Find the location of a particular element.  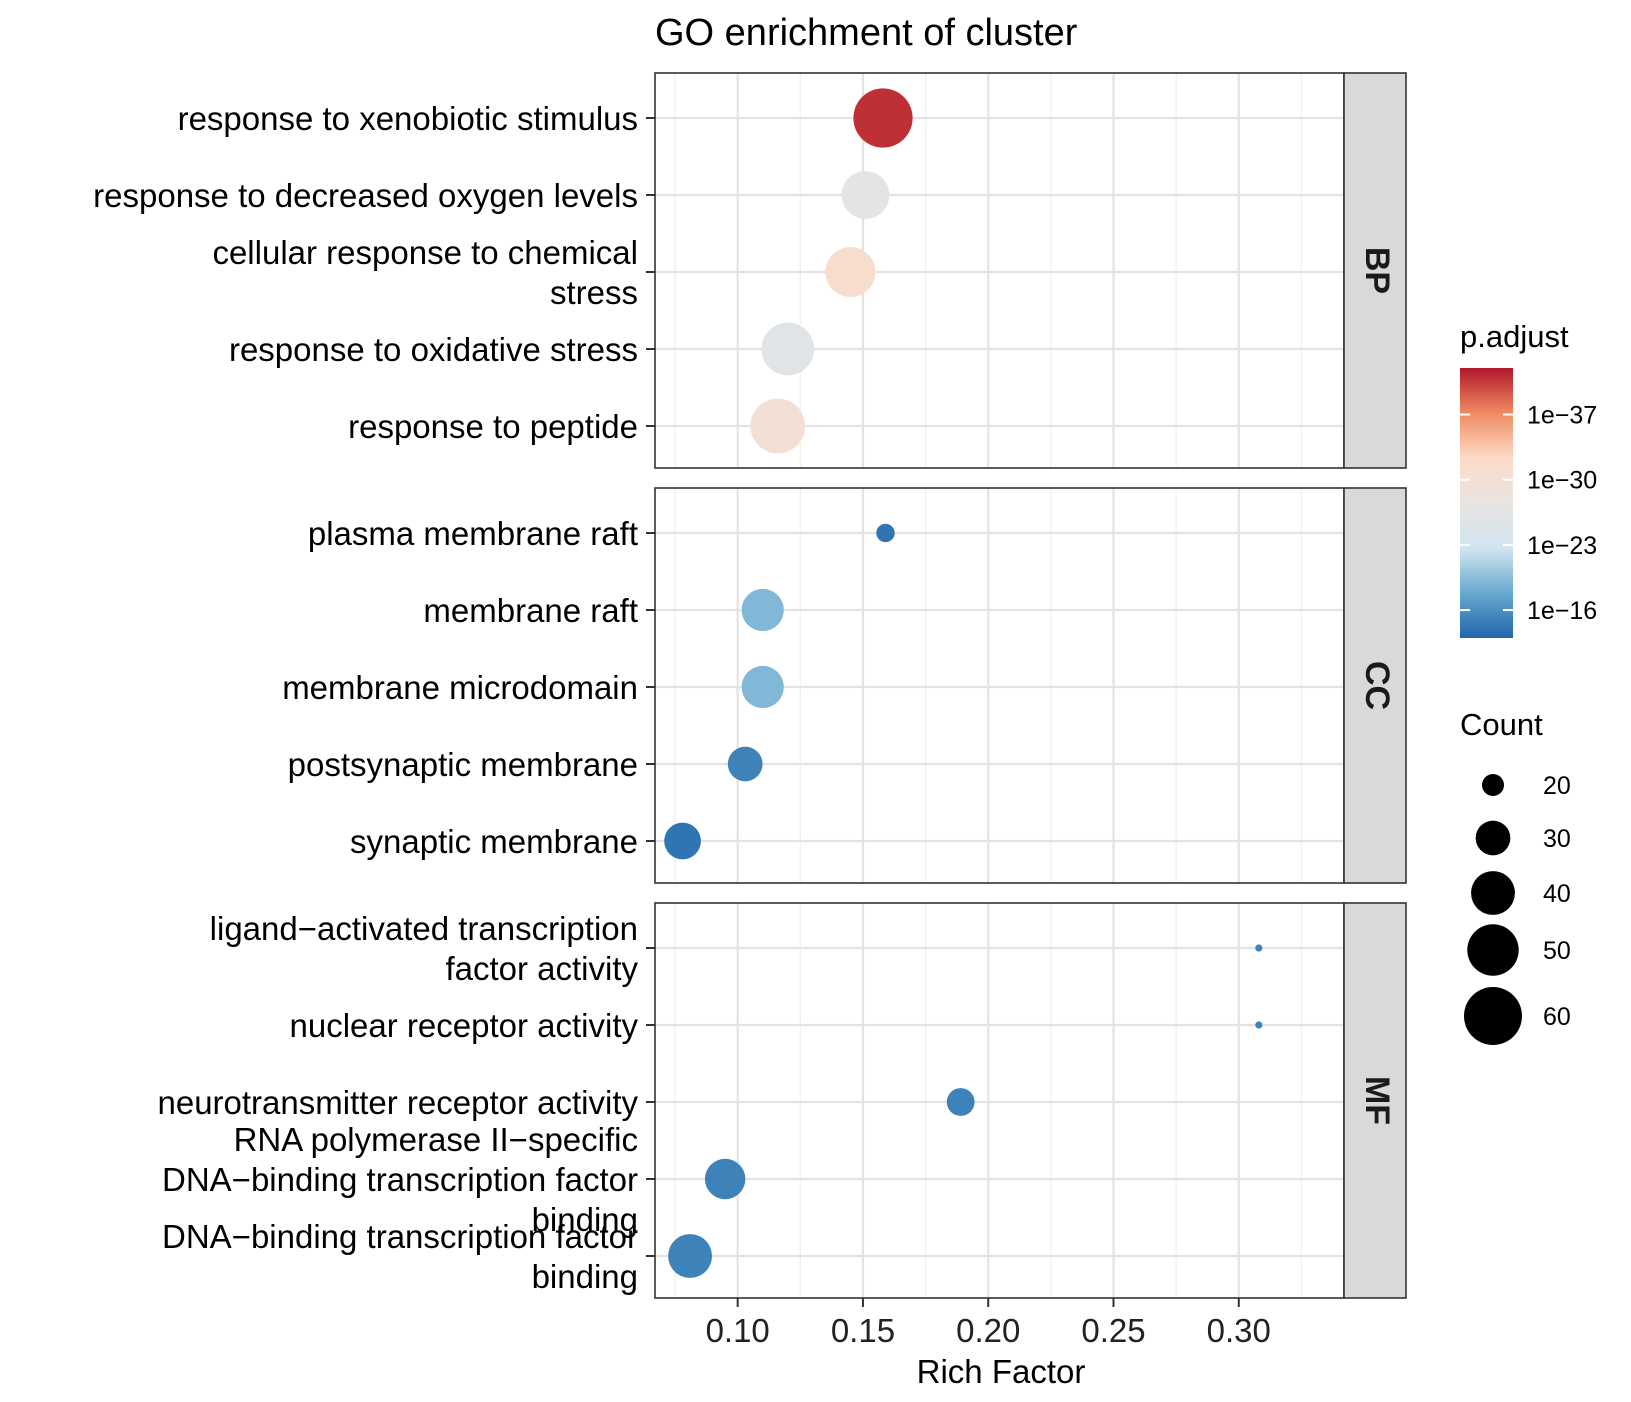

y-tick-label: membrane raft is located at coordinates (530, 610).